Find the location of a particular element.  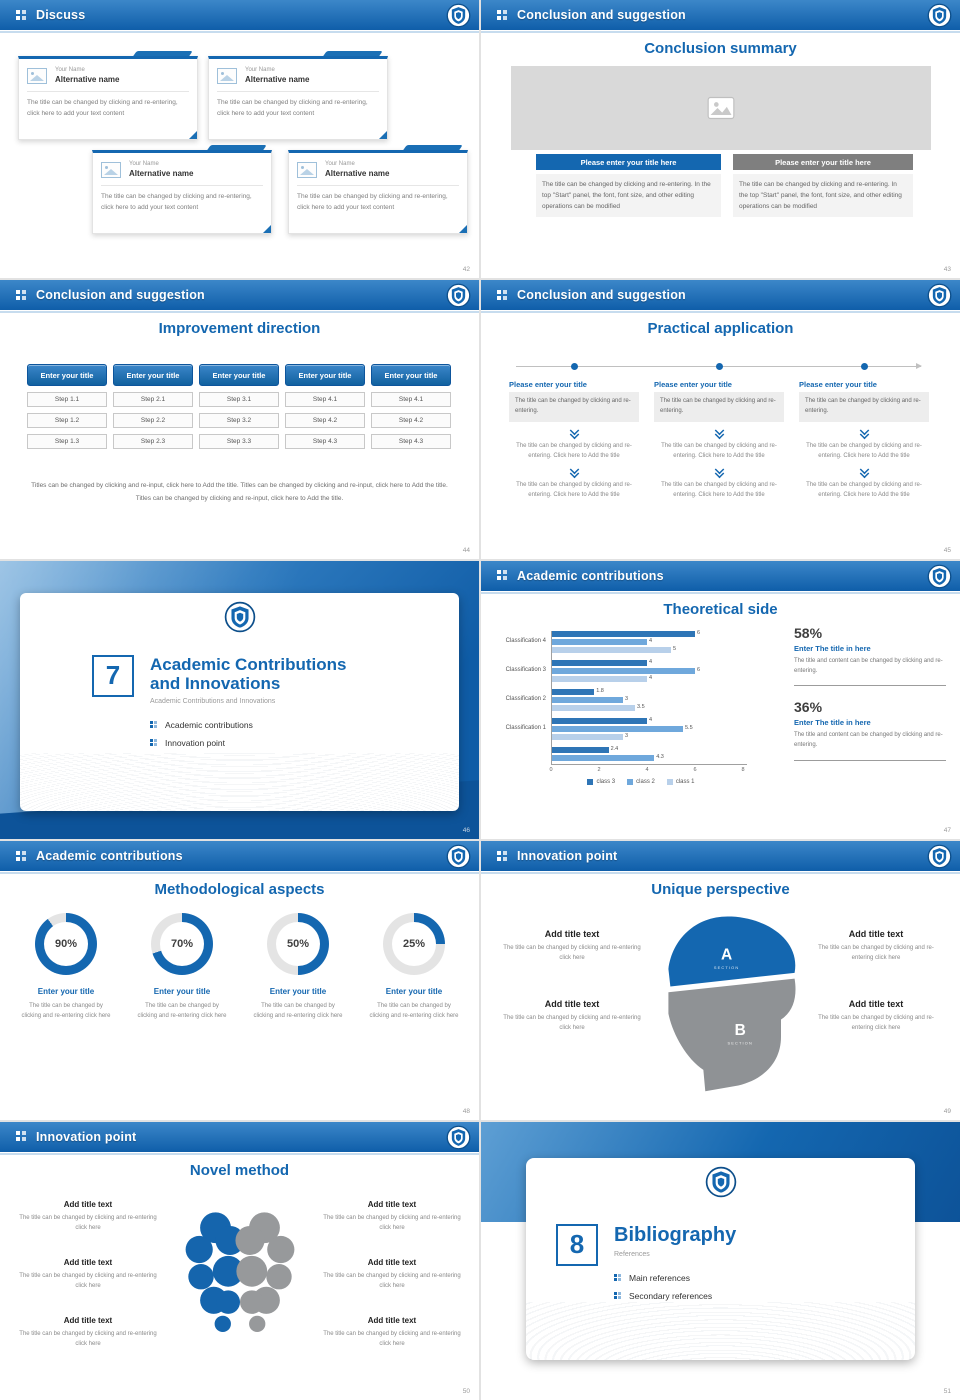

page-number: 49 is located at coordinates (947, 1111).